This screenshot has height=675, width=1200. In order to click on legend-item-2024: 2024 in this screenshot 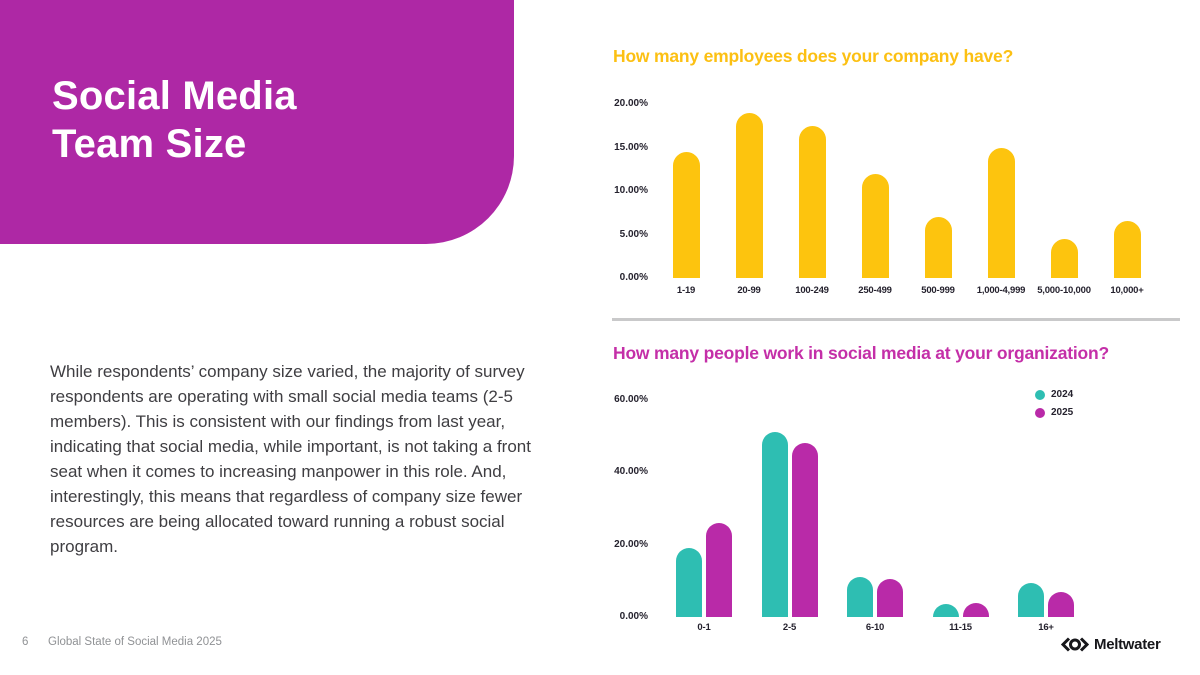, I will do `click(1054, 394)`.